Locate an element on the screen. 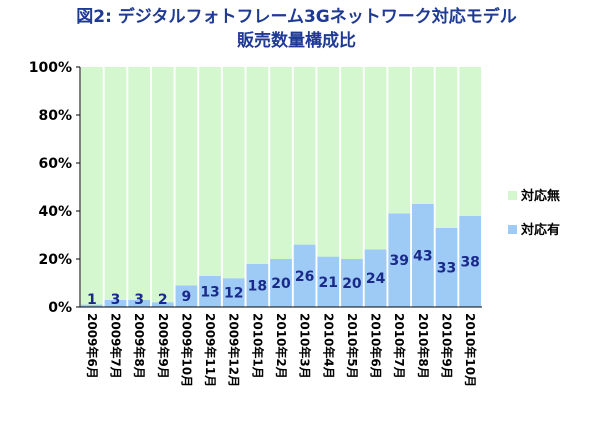 The height and width of the screenshot is (424, 593). x-tick-label: 2009年10月 is located at coordinates (186, 350).